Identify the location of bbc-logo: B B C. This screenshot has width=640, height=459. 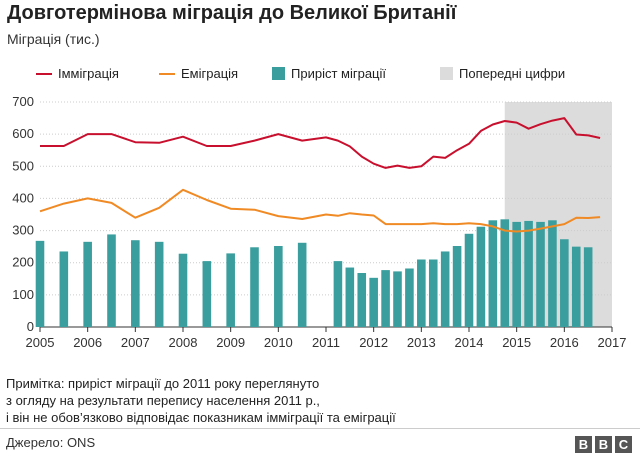
(603, 444).